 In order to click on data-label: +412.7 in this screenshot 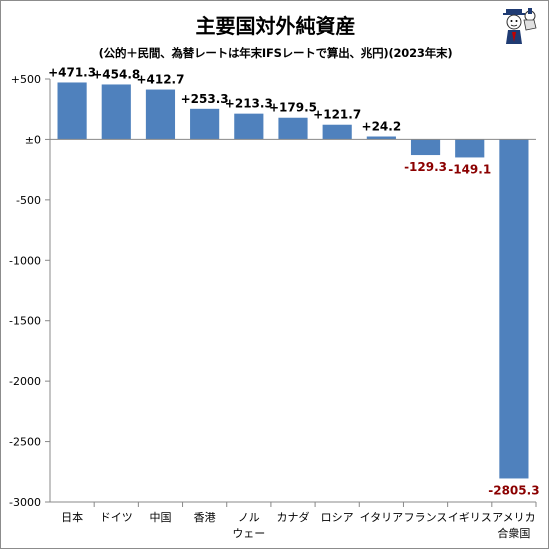, I will do `click(160, 80)`.